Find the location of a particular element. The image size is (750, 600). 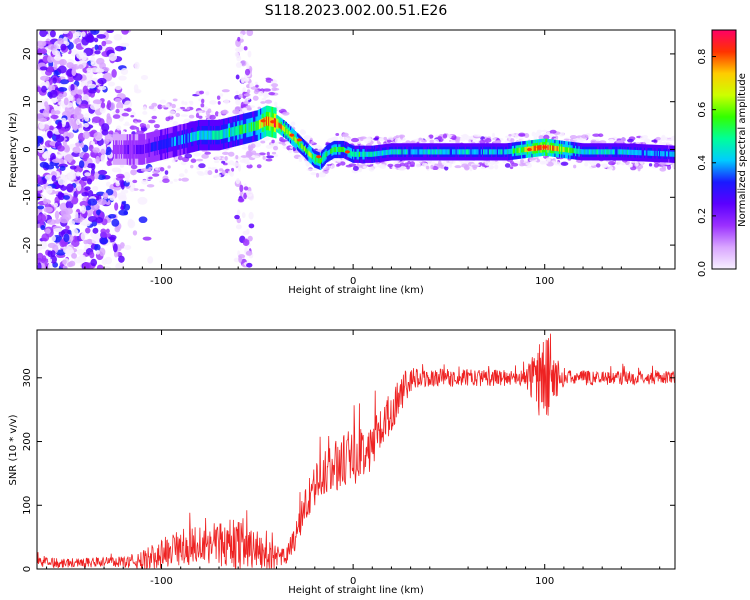

spectrogram-xtick-label: 0 is located at coordinates (353, 281).